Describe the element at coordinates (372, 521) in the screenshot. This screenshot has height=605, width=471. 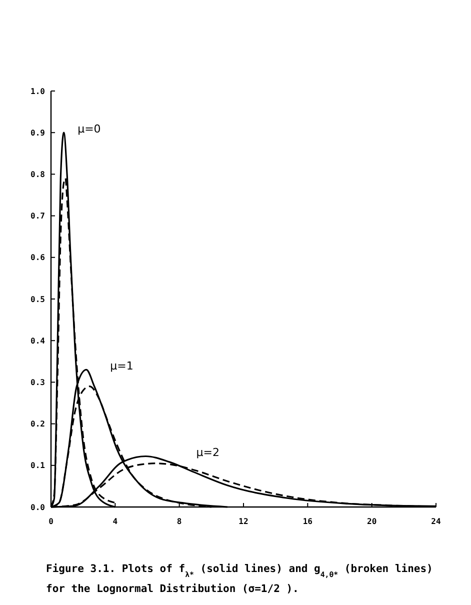
I see `x-tick-label: 20` at that location.